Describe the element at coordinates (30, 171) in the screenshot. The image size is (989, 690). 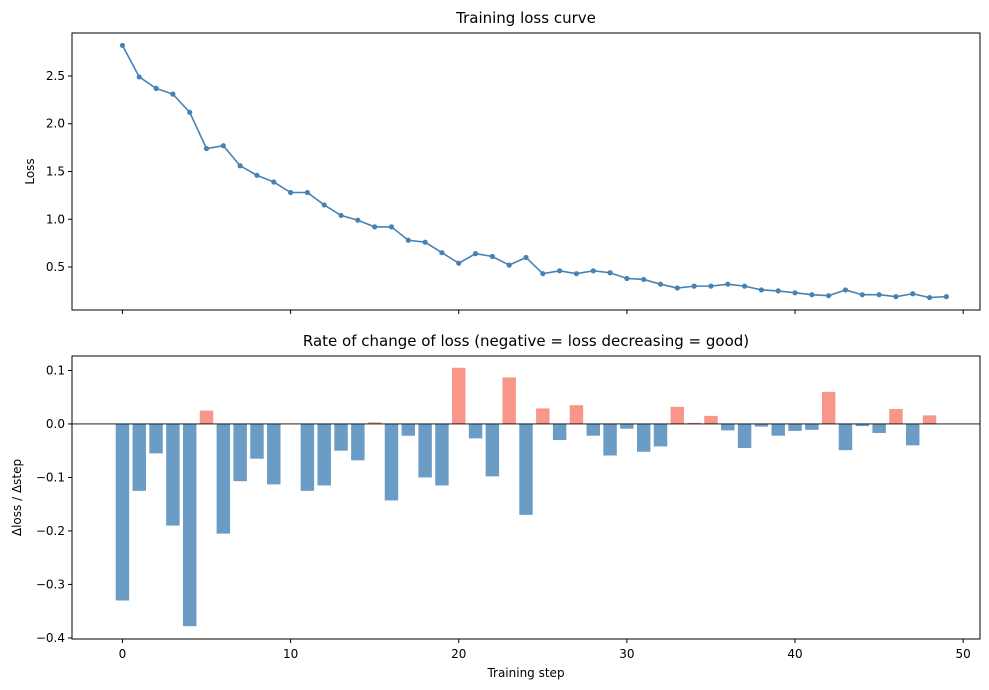
I see `loss-y-axis-label: Loss` at that location.